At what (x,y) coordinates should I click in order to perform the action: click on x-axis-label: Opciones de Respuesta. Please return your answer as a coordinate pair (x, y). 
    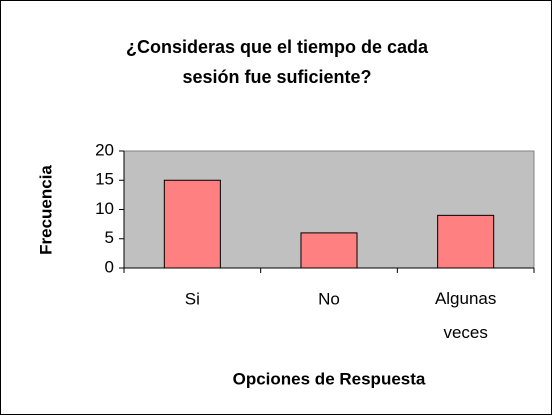
    Looking at the image, I should click on (329, 378).